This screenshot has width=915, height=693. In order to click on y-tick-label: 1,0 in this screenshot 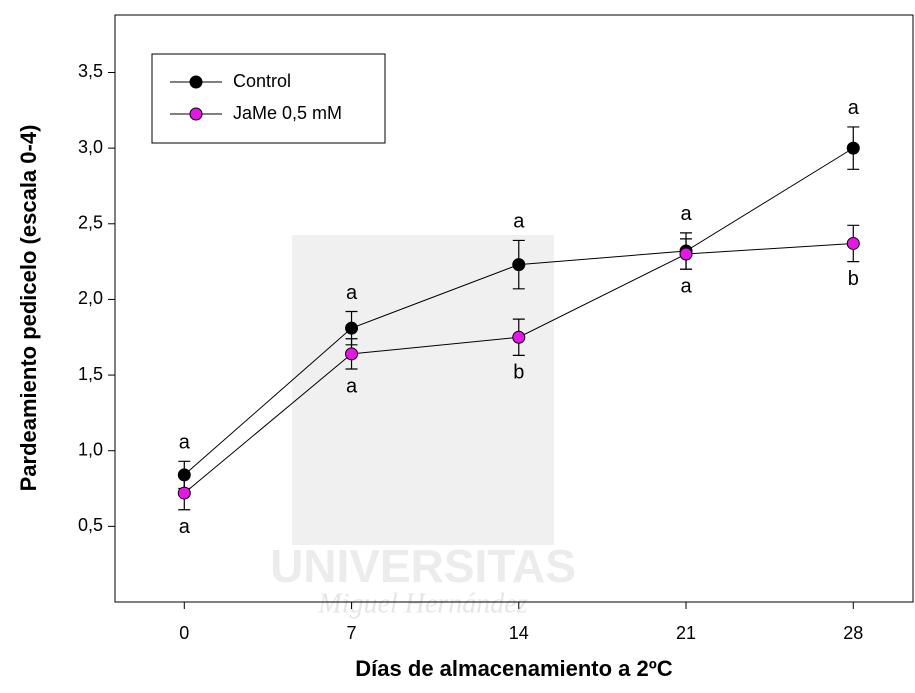, I will do `click(90, 449)`.